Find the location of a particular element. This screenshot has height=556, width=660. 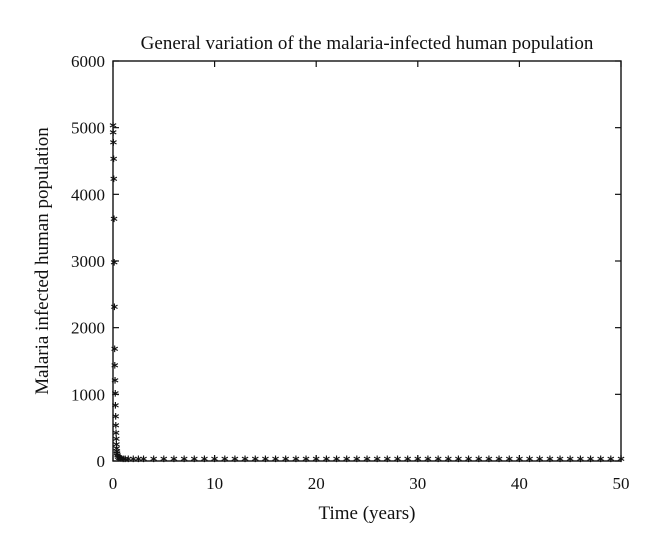

x-tick-label: 0 is located at coordinates (113, 483).